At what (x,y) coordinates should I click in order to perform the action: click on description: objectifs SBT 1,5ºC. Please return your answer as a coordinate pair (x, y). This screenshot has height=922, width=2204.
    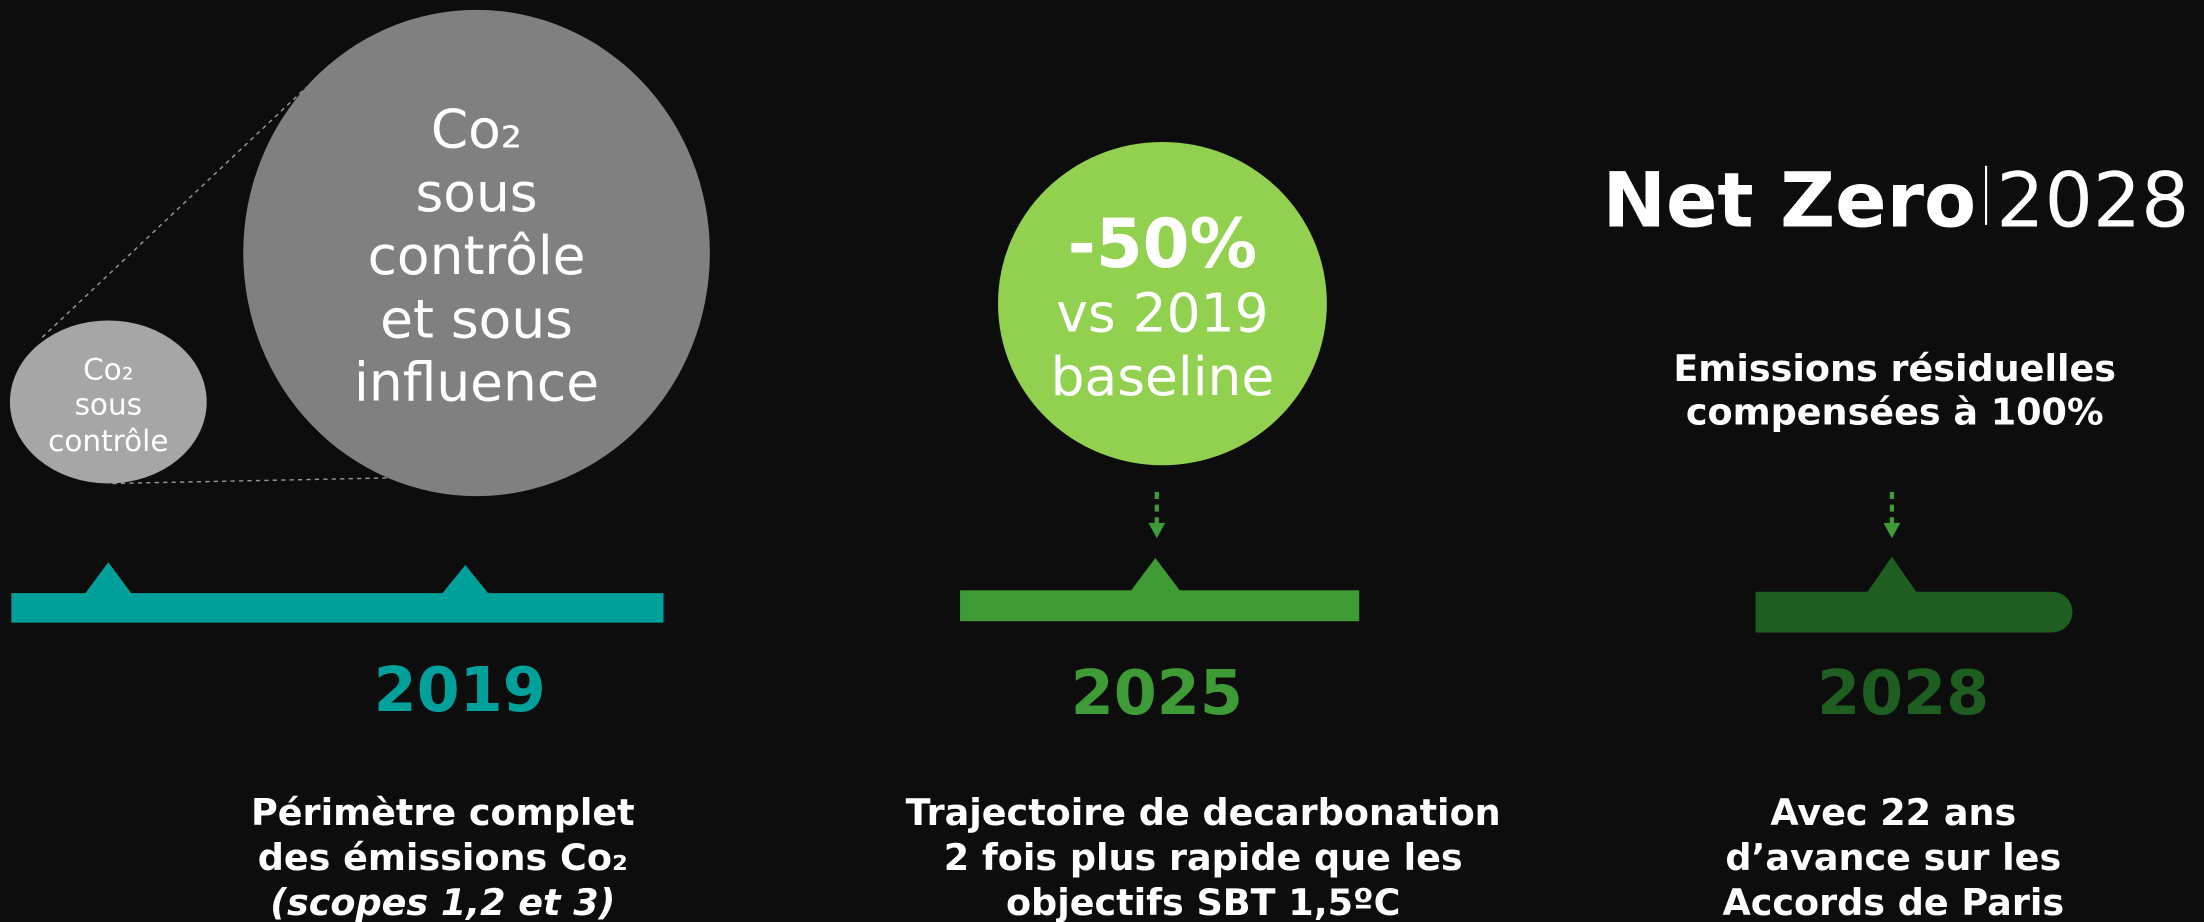
    Looking at the image, I should click on (1203, 901).